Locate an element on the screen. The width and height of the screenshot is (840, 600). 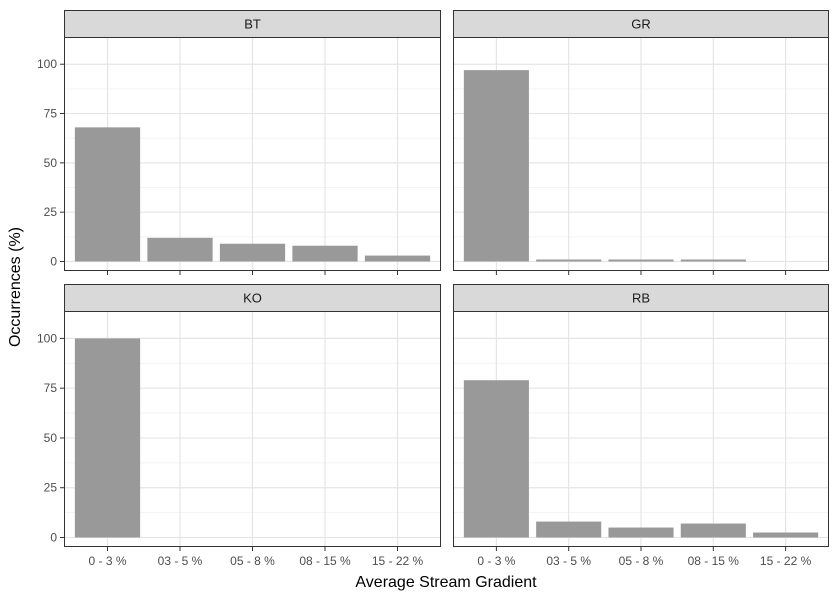
facet-strip-label: BT is located at coordinates (252, 24).